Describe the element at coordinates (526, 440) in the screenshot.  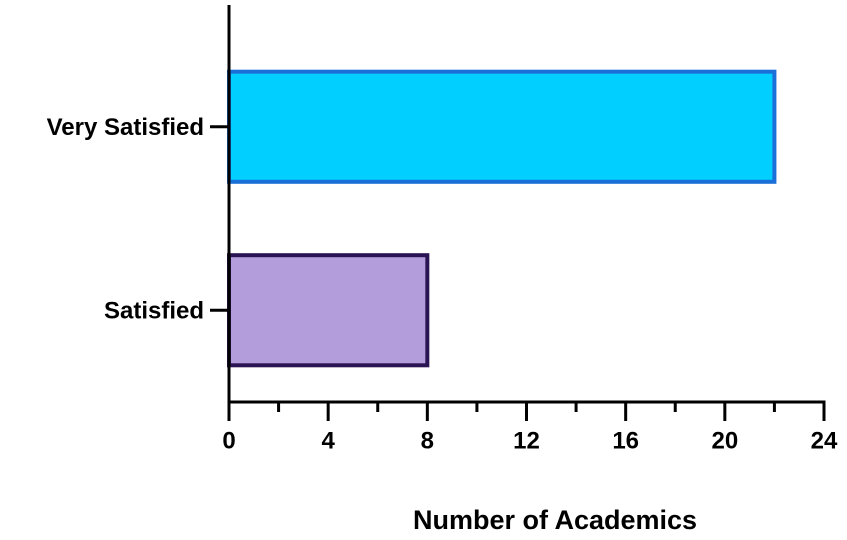
I see `x-tick-label: 12` at that location.